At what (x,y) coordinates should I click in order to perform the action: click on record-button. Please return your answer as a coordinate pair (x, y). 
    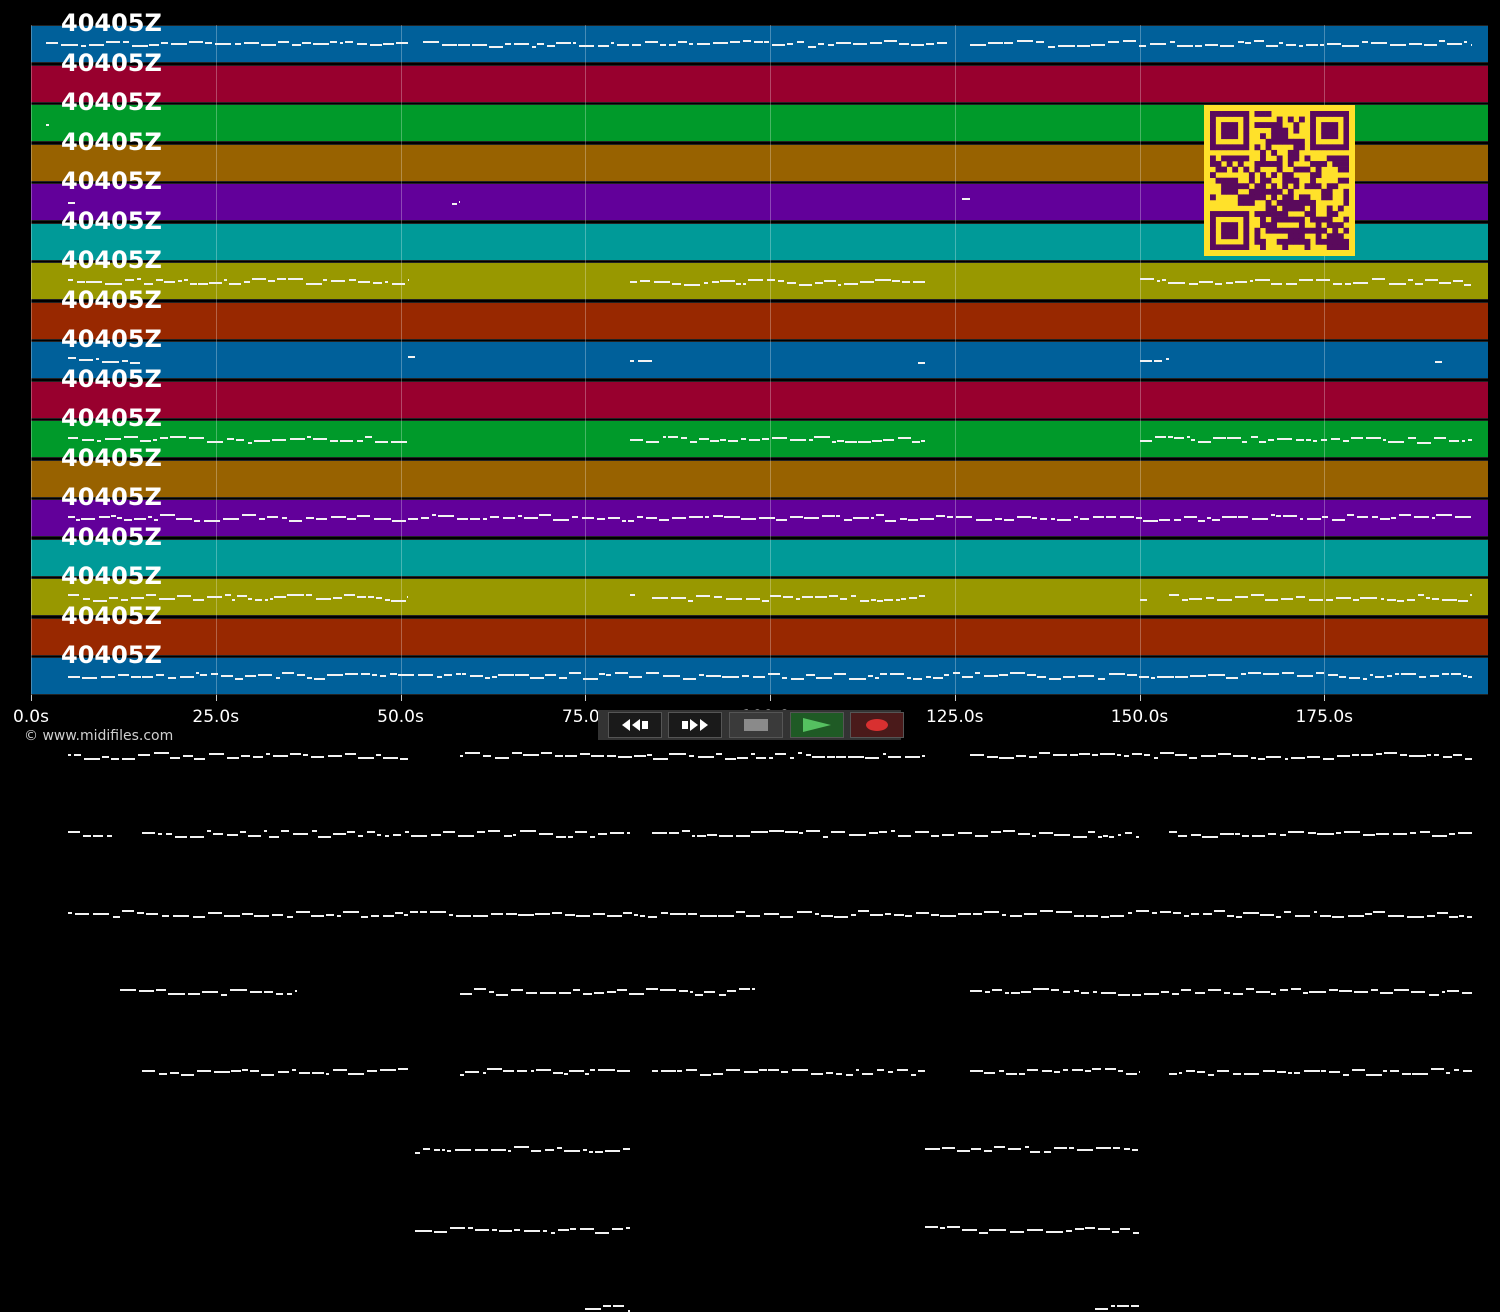
    Looking at the image, I should click on (877, 725).